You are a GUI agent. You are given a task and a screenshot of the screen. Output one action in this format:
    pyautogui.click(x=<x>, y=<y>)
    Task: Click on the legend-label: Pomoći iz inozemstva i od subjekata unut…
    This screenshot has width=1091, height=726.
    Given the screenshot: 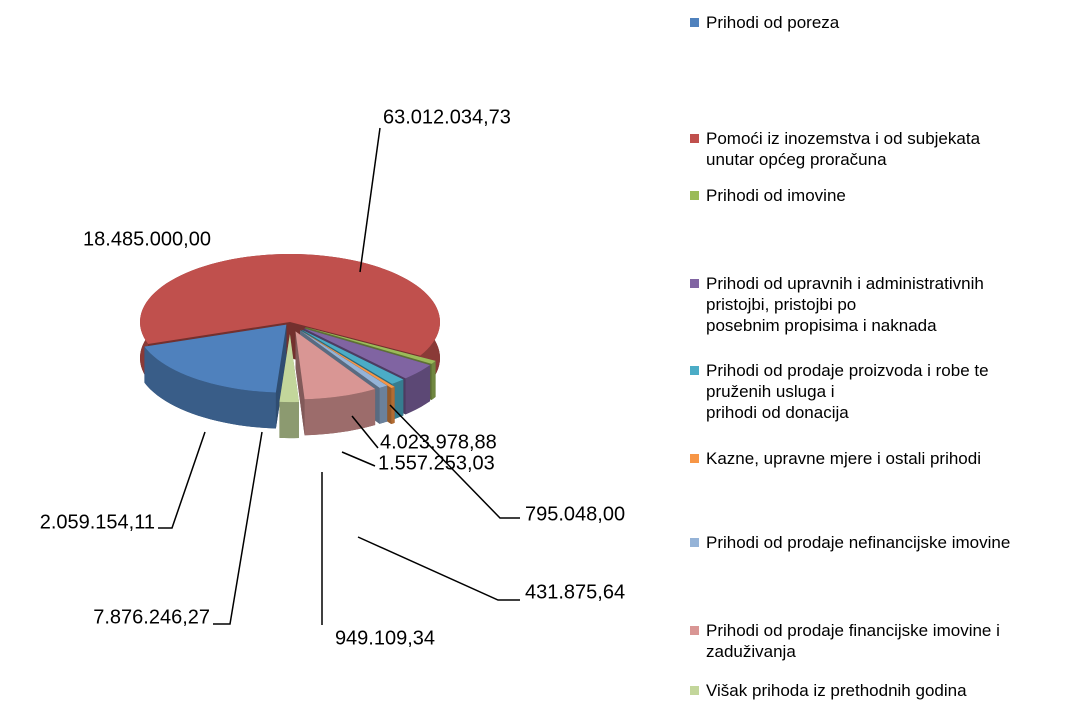 What is the action you would take?
    pyautogui.click(x=843, y=149)
    